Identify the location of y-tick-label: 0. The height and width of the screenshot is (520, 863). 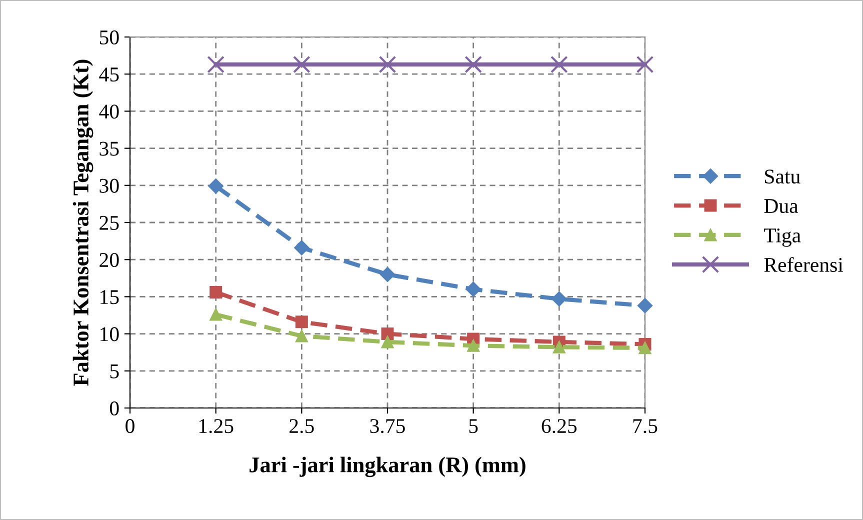
(114, 408).